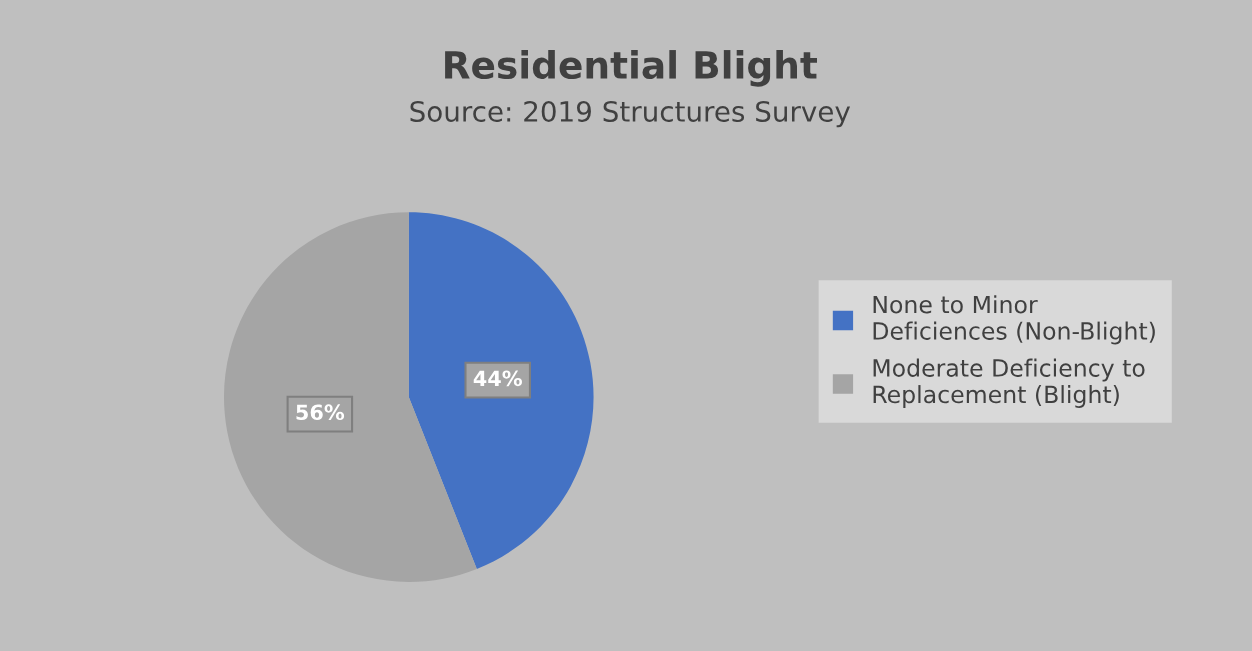 This screenshot has width=1252, height=651. What do you see at coordinates (501, 390) in the screenshot?
I see `pie-slice` at bounding box center [501, 390].